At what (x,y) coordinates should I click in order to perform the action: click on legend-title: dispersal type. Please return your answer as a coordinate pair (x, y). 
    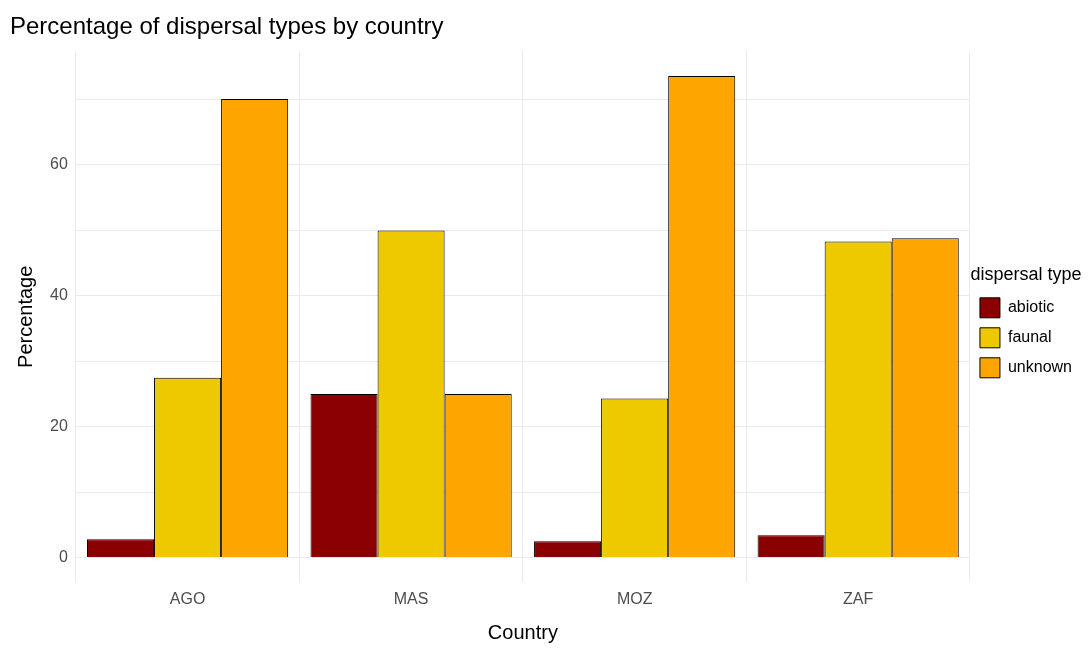
    Looking at the image, I should click on (1026, 274).